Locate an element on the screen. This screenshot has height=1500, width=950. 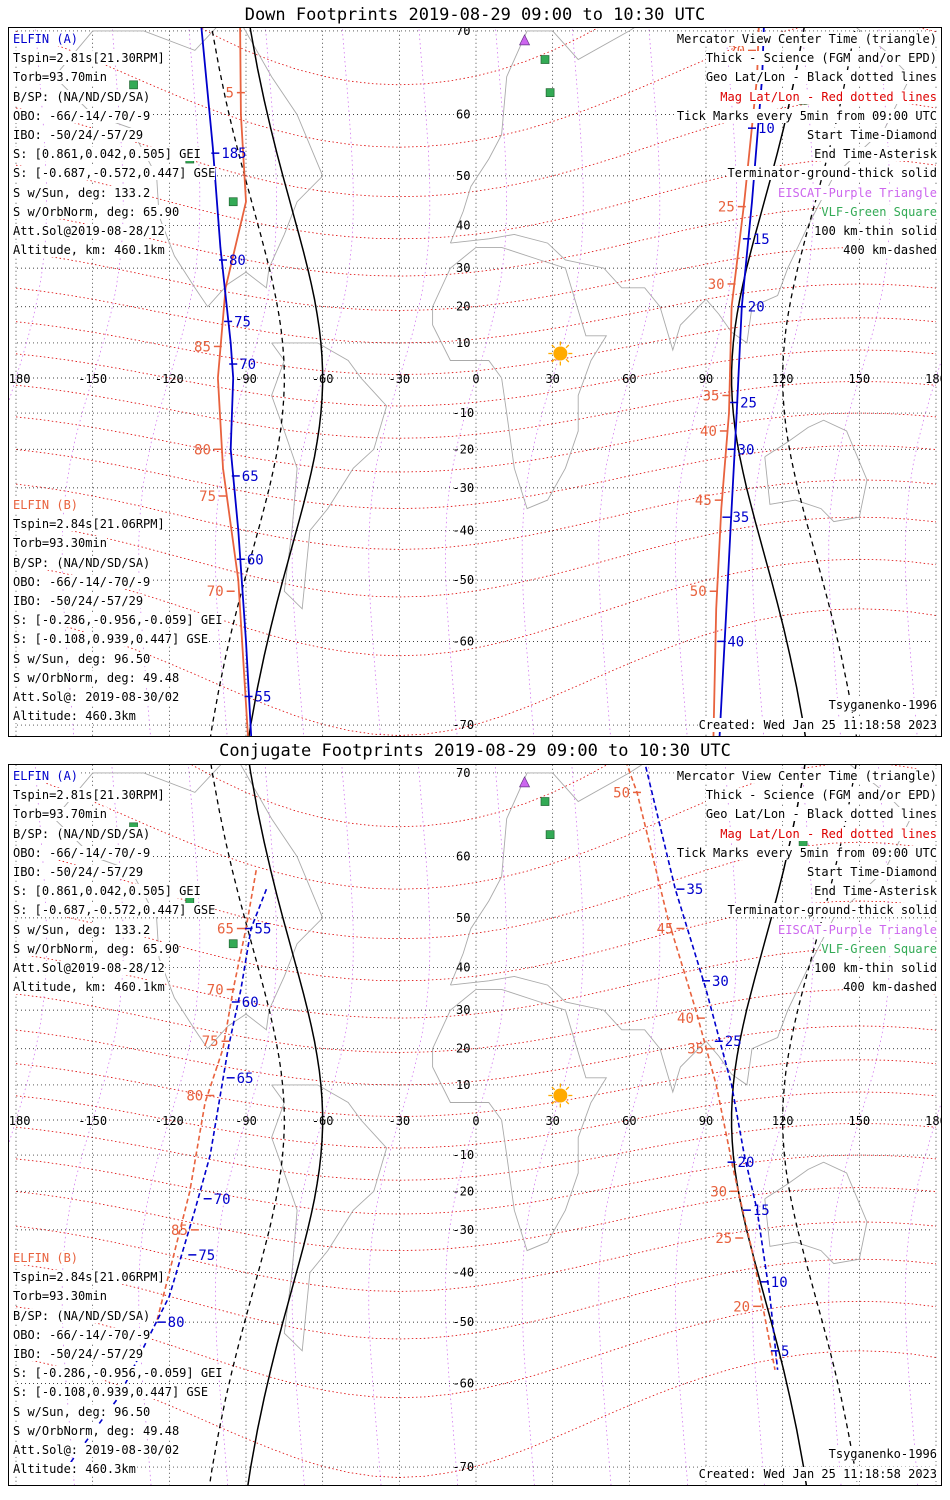
lat-axis-label: -60 is located at coordinates (463, 641).